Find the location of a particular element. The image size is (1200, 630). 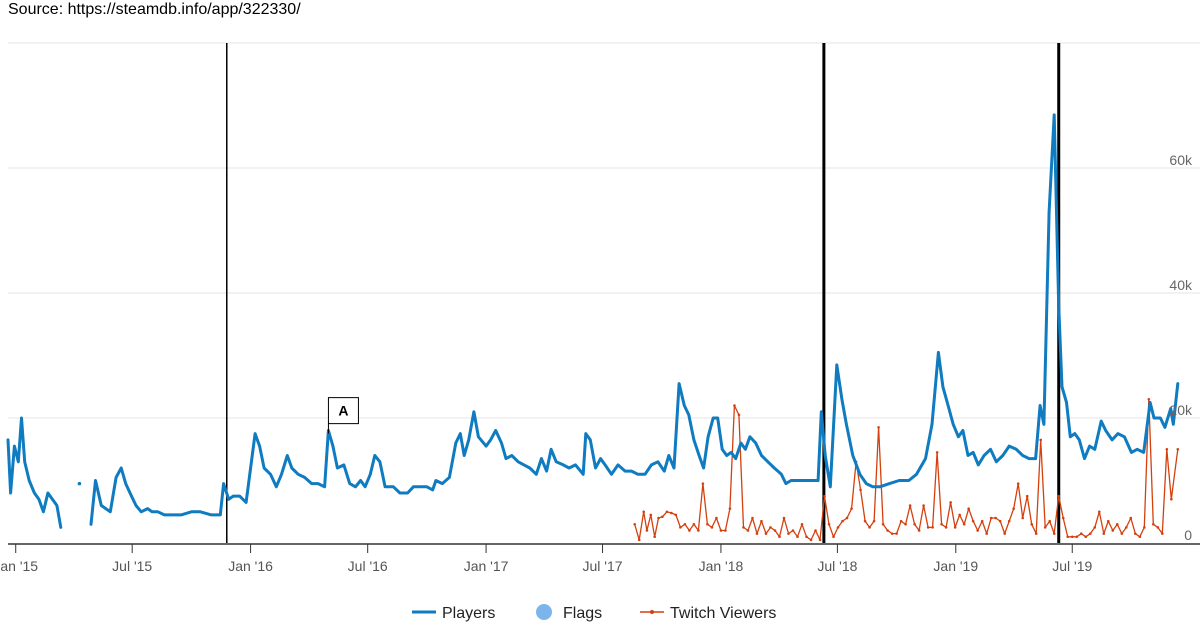

twitch-series is located at coordinates (906, 469).